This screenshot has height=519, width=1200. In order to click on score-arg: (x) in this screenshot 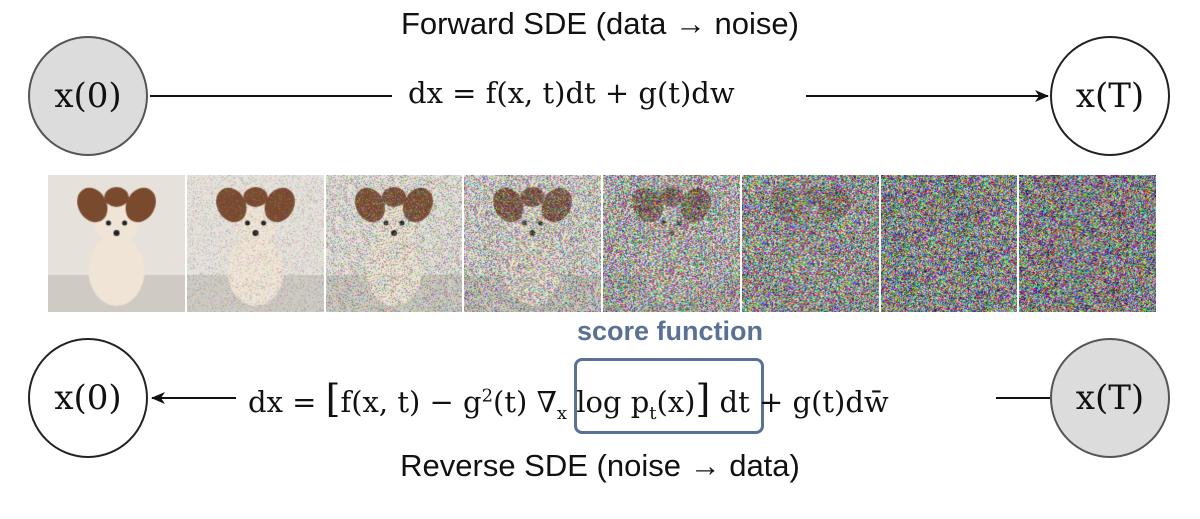, I will do `click(676, 402)`.